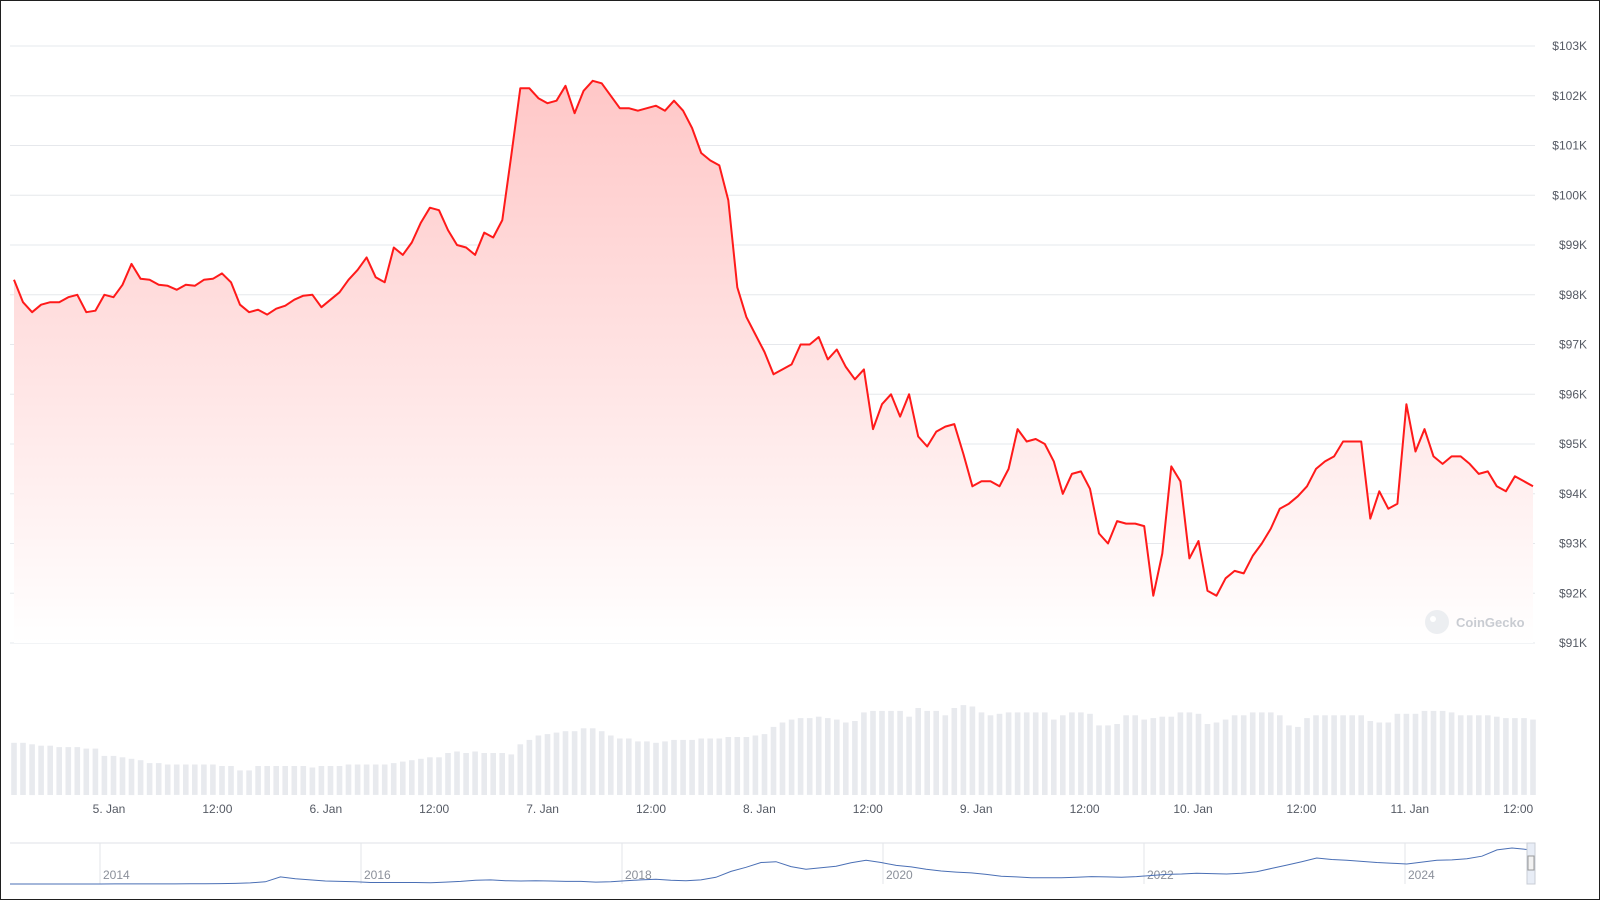 Image resolution: width=1600 pixels, height=900 pixels. What do you see at coordinates (773, 750) in the screenshot?
I see `volume-bars` at bounding box center [773, 750].